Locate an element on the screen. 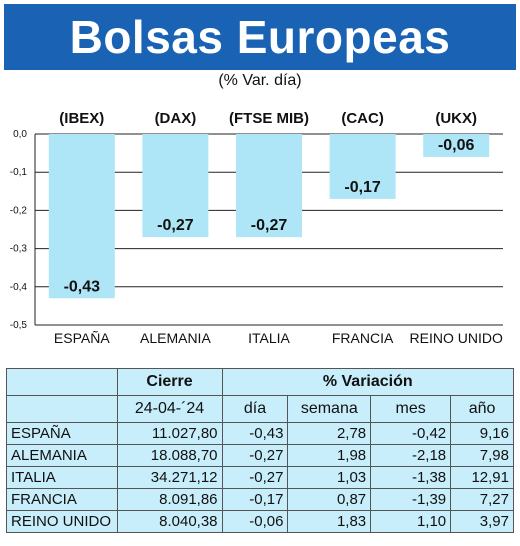 This screenshot has width=520, height=546. header-dia: día is located at coordinates (255, 409).